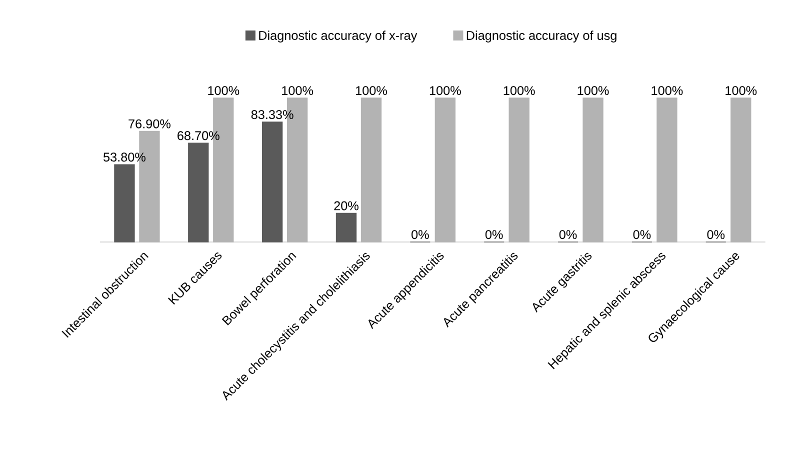 The image size is (788, 454). I want to click on data-label: 68.70%, so click(199, 135).